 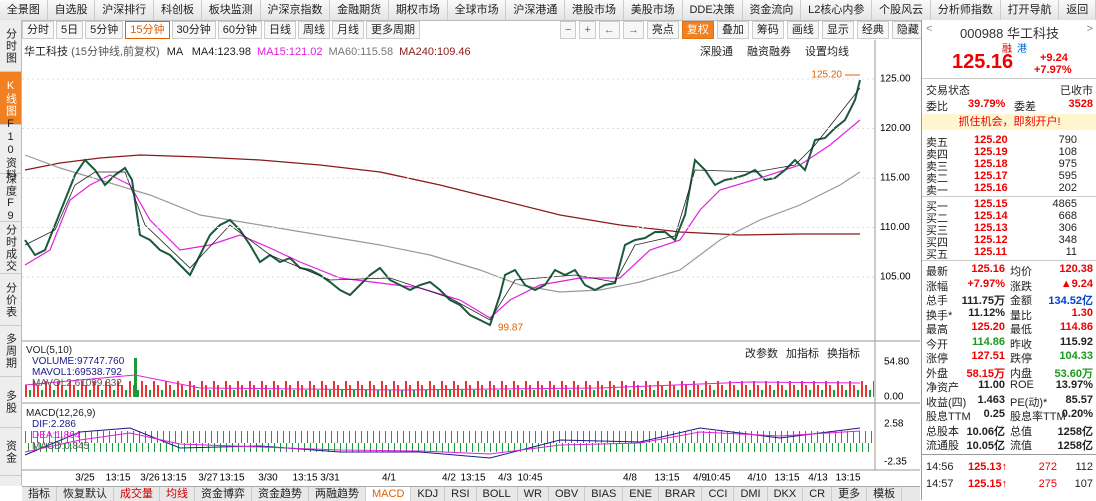 I want to click on menu-item: 沪深港通, so click(x=536, y=10).